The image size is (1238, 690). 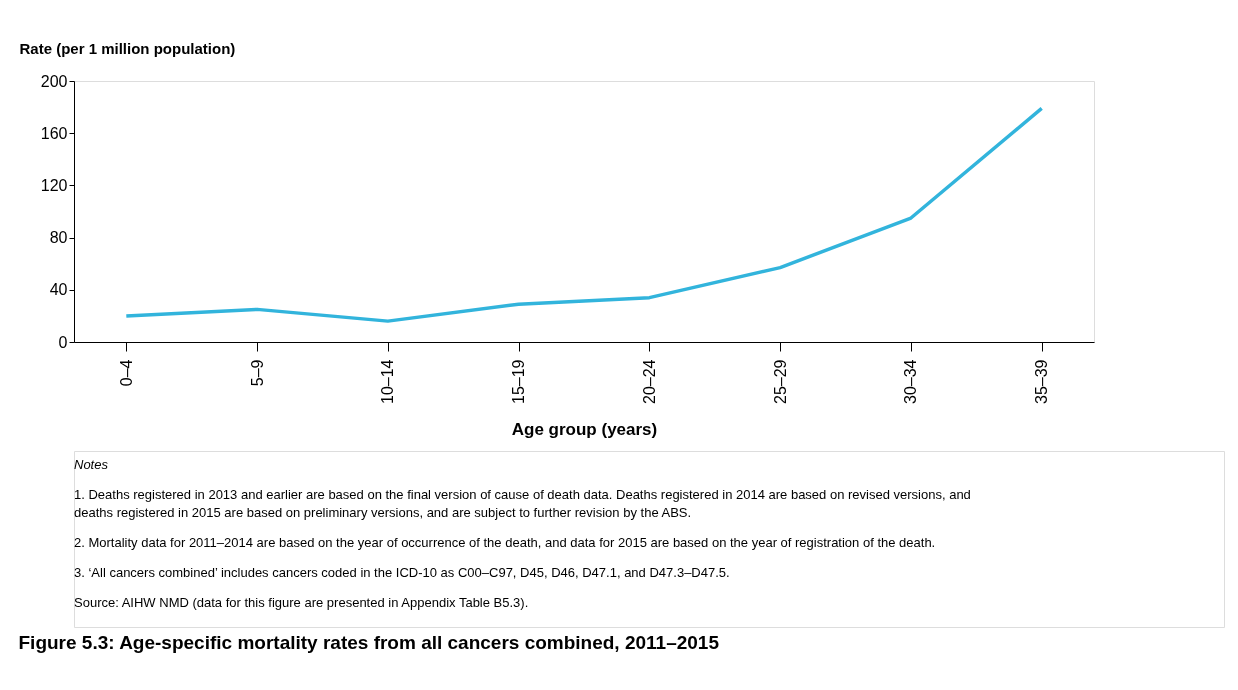 What do you see at coordinates (402, 572) in the screenshot?
I see `text: 3. ‘All cancers combined’ includes cancers coded in the ICD-10 as C00–C97, D45, D46, D47.1, and D47.3–D47.5.` at bounding box center [402, 572].